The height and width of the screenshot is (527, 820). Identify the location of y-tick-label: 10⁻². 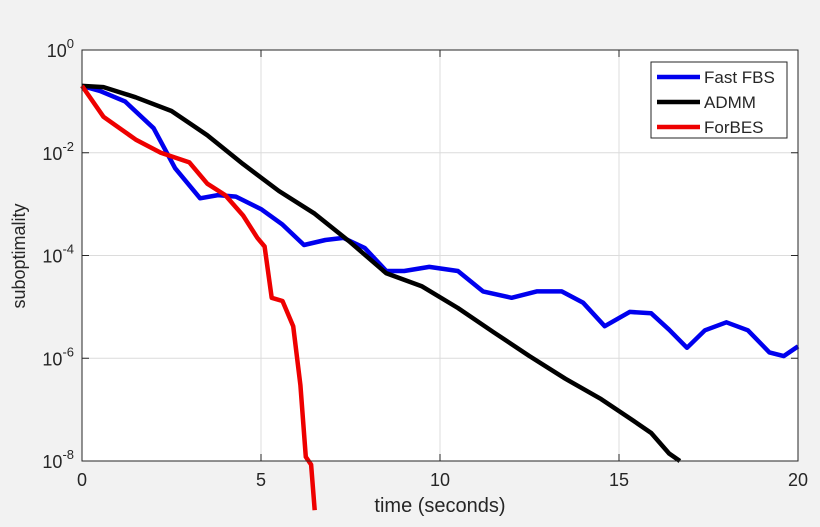
(58, 151).